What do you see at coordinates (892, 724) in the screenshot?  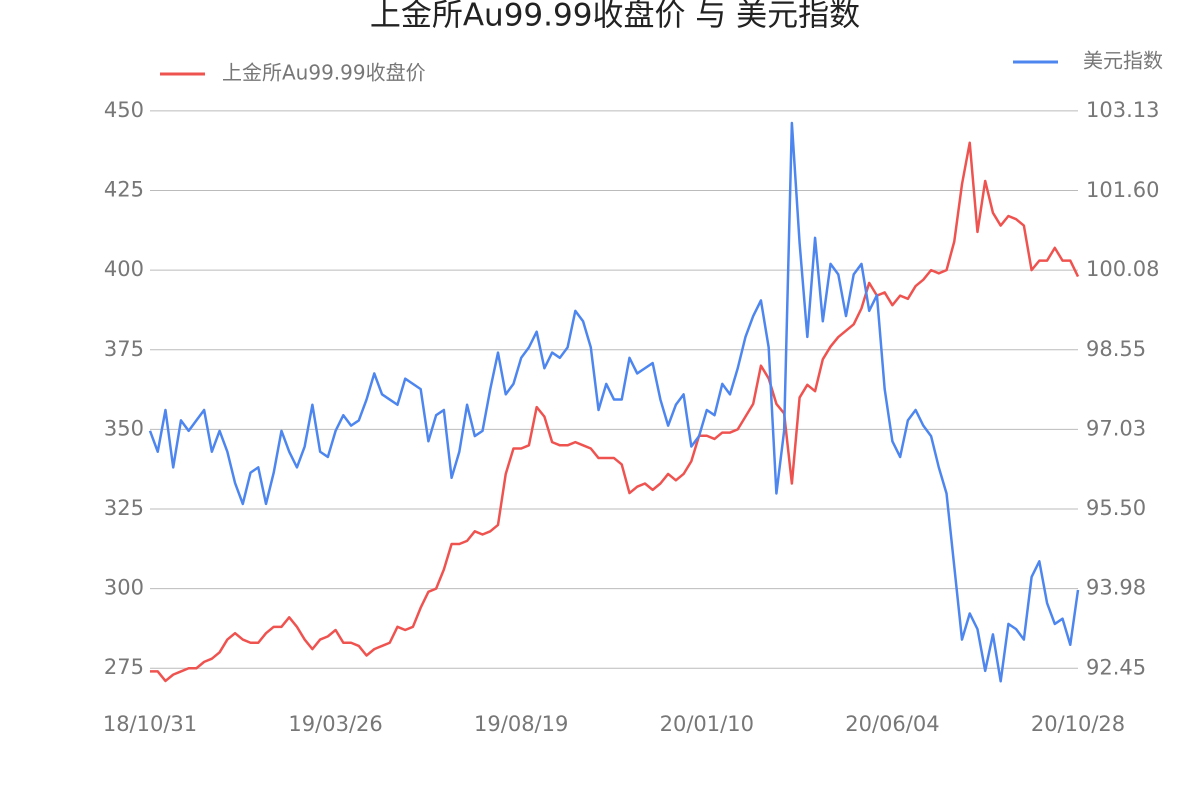 I see `x-tick-label: 20/06/04` at bounding box center [892, 724].